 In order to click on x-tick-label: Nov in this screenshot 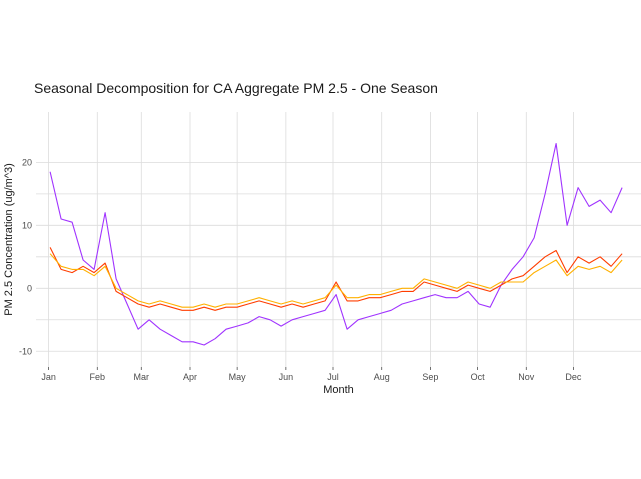, I will do `click(526, 377)`.